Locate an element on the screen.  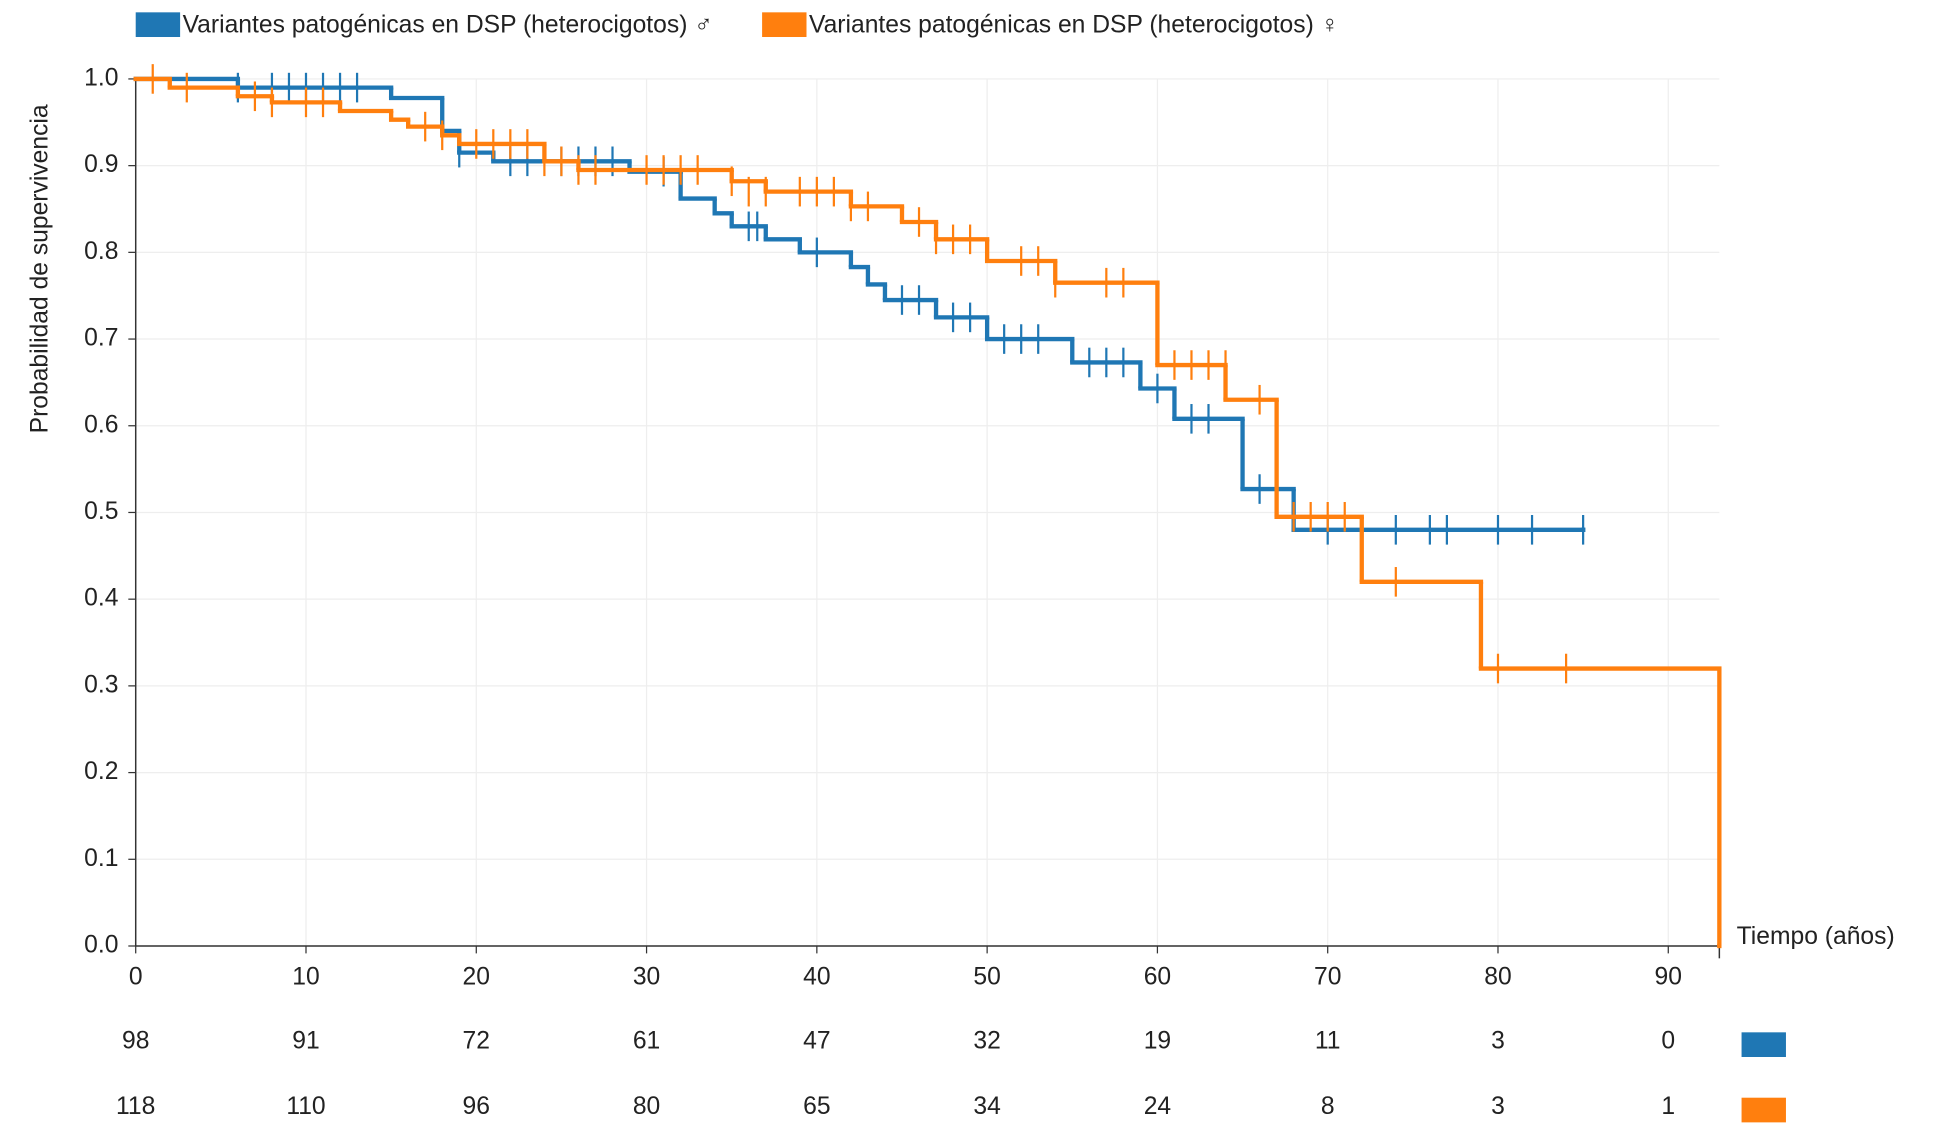
x-tick-label: 50 is located at coordinates (986, 977).